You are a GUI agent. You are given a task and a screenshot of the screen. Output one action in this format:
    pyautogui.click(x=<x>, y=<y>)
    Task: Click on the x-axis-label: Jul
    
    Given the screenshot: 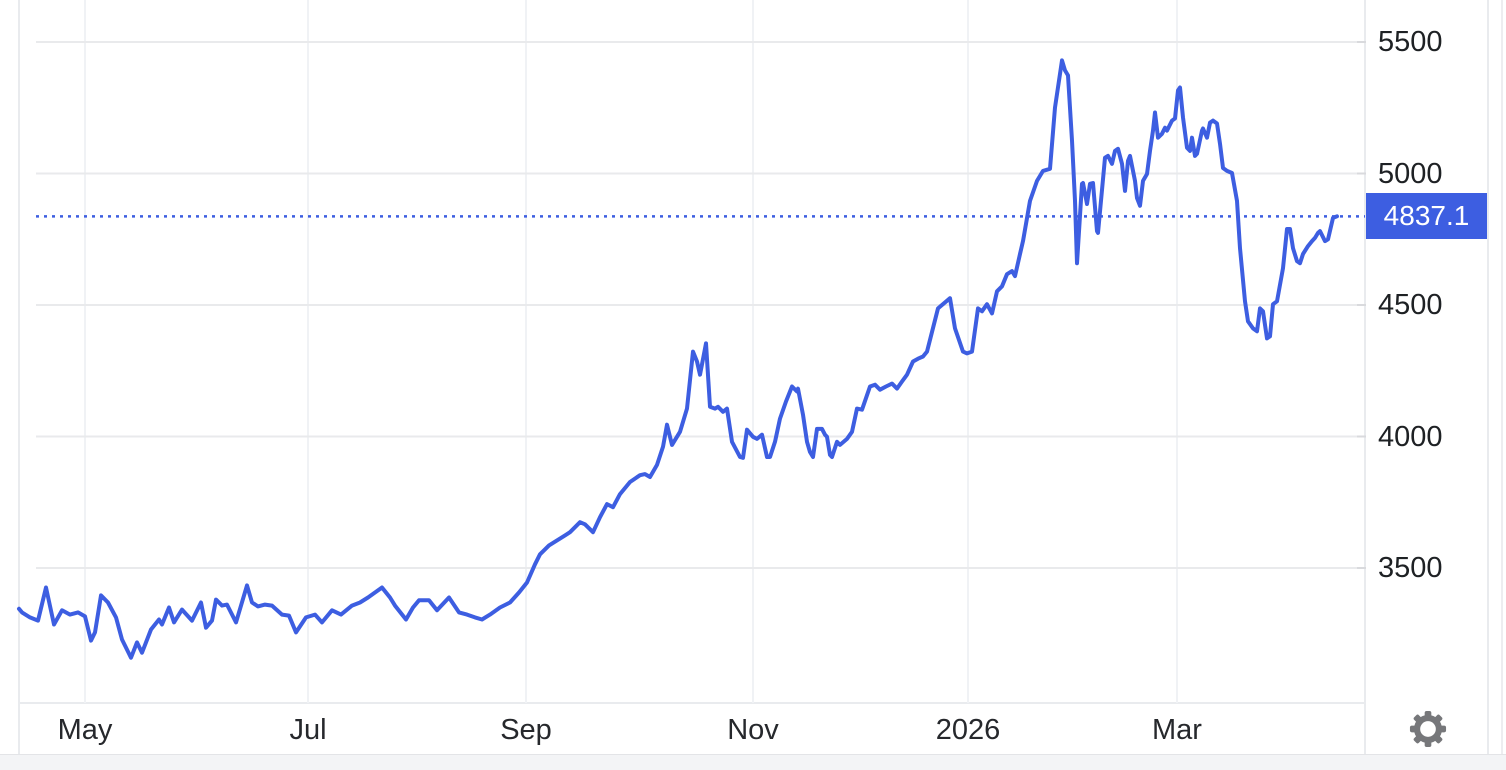 What is the action you would take?
    pyautogui.click(x=308, y=730)
    